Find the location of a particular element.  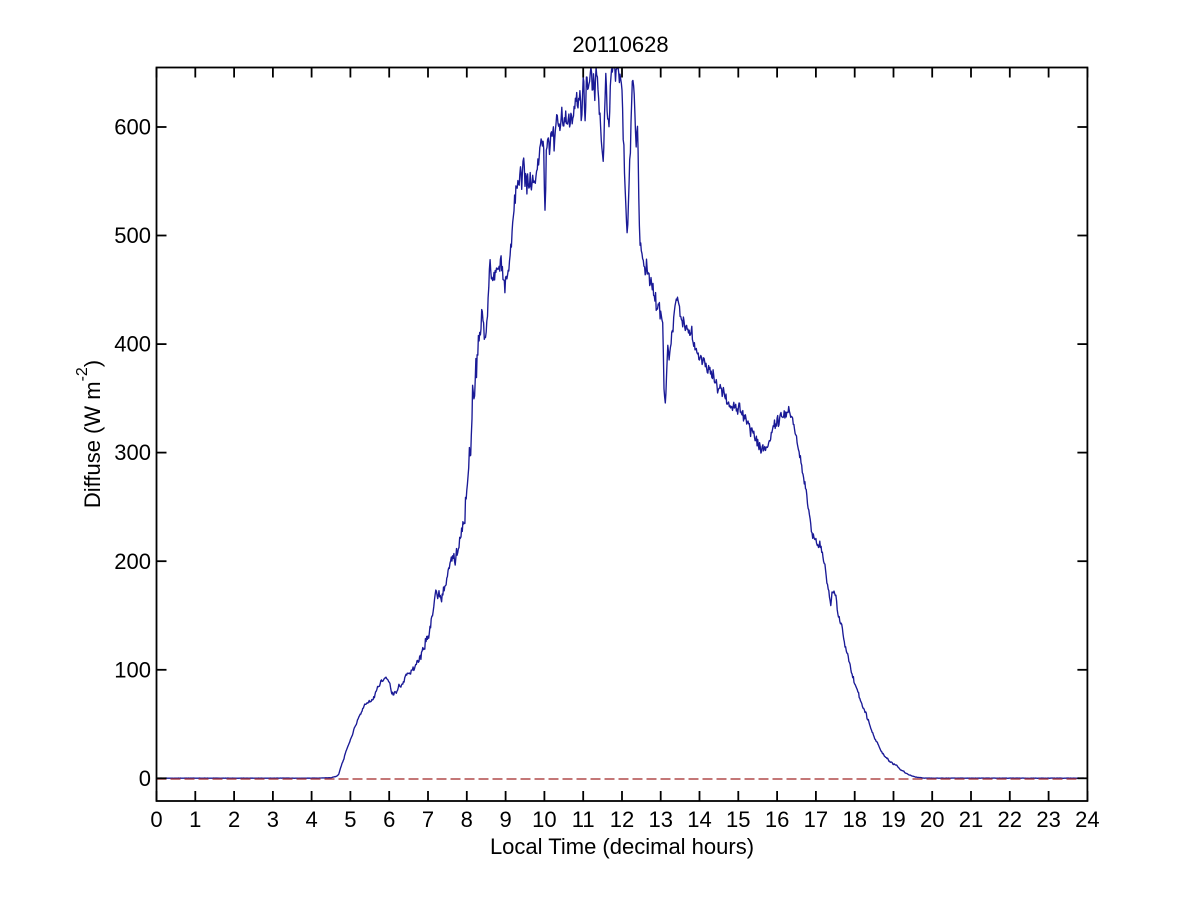

svg-text: 12 is located at coordinates (622, 819).